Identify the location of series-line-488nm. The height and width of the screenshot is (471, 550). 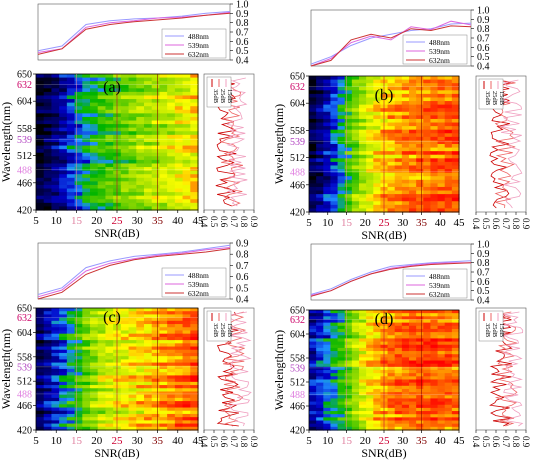
(134, 31).